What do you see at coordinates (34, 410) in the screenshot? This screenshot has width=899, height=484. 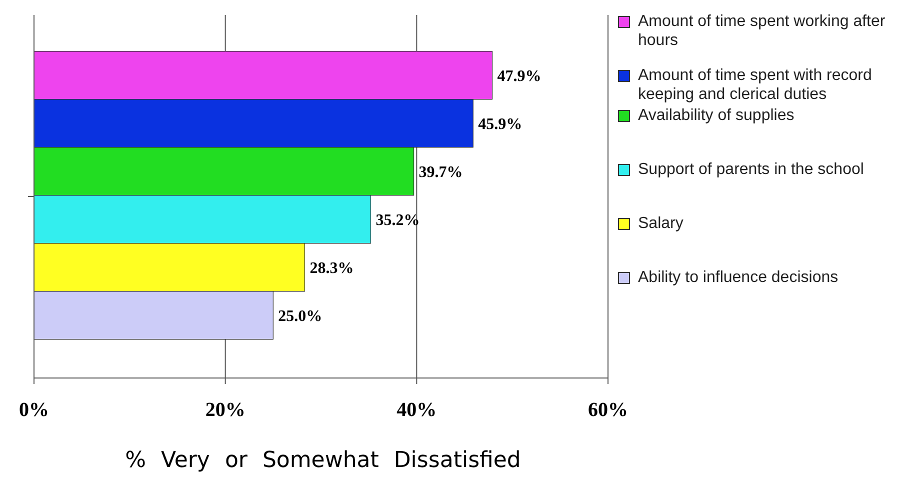 I see `x-tick-label: 0%` at bounding box center [34, 410].